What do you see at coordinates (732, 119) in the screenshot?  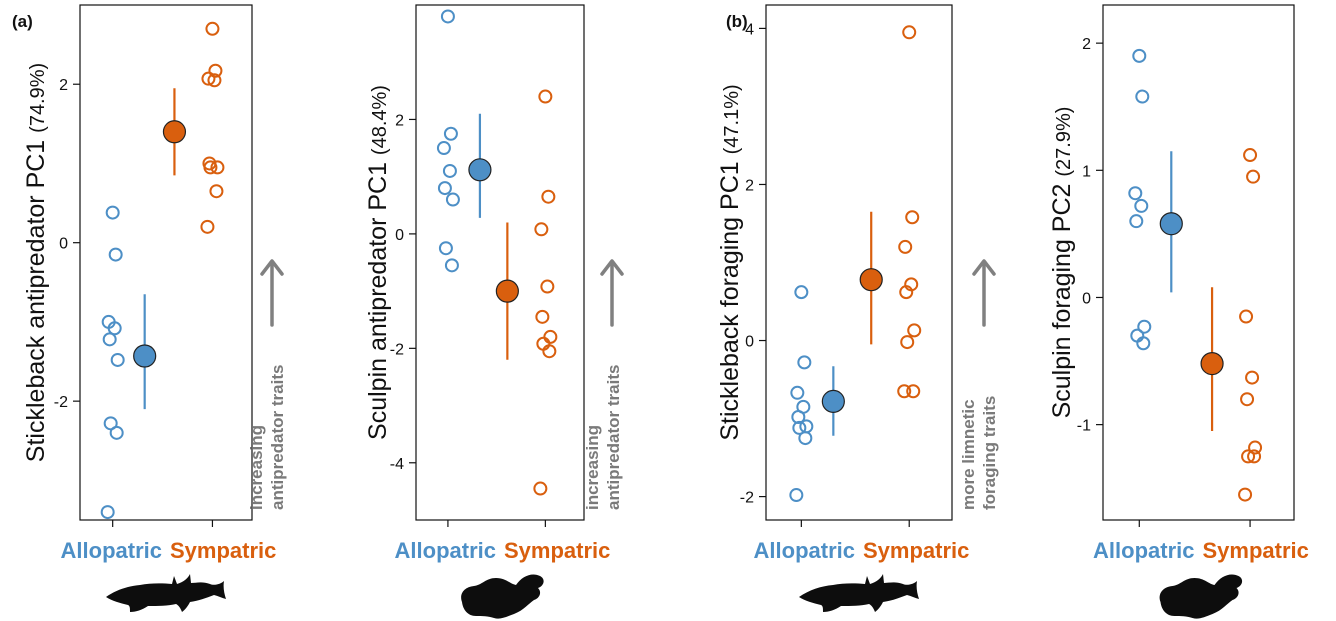 I see `y-axis-label-percent: (47.1%)` at bounding box center [732, 119].